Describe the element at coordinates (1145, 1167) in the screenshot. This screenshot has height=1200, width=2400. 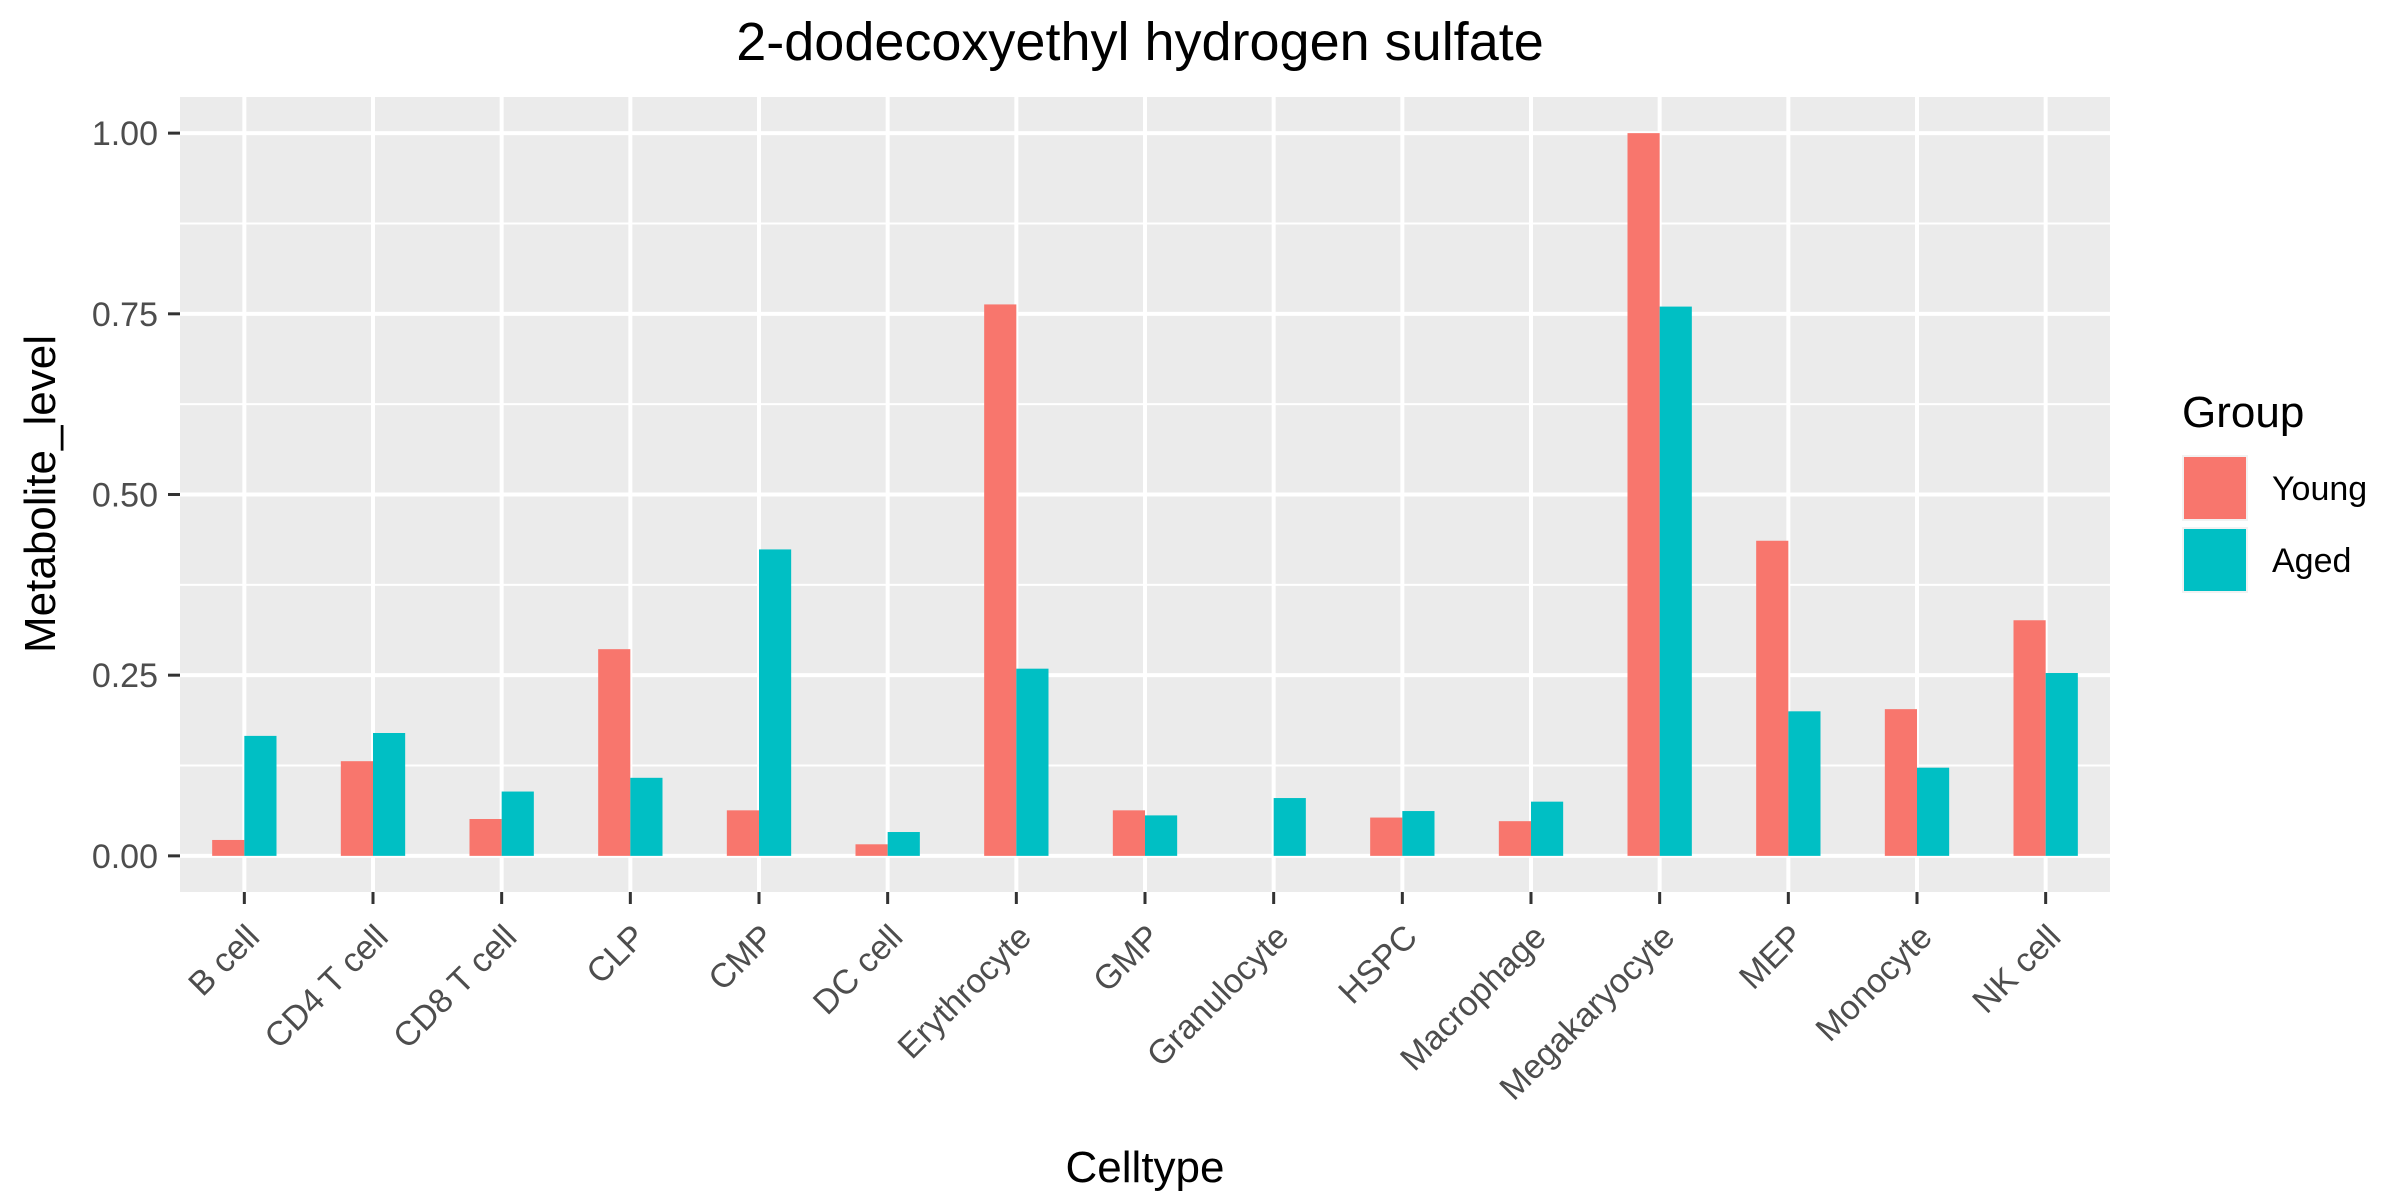
I see `x-axis-title: Celltype` at that location.